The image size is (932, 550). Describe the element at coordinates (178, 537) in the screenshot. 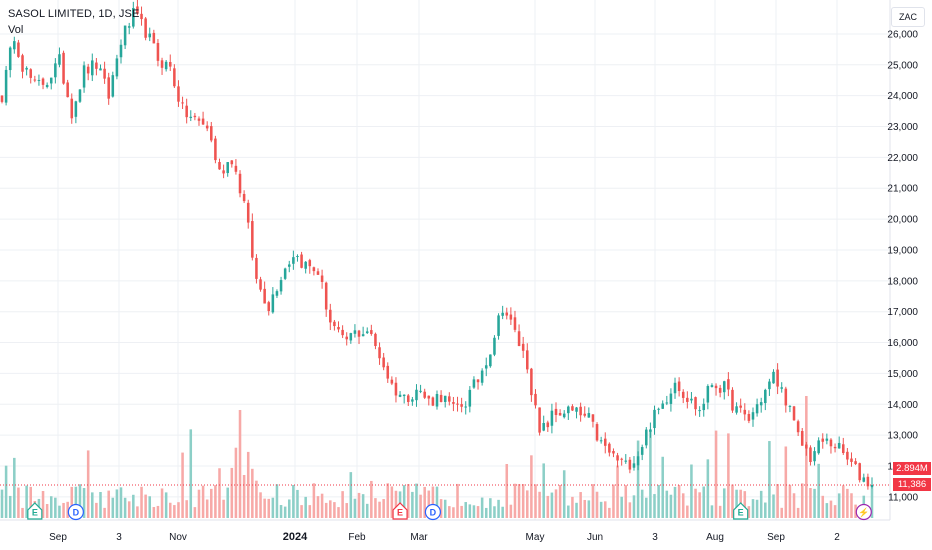

I see `time-tick-label: Nov` at that location.